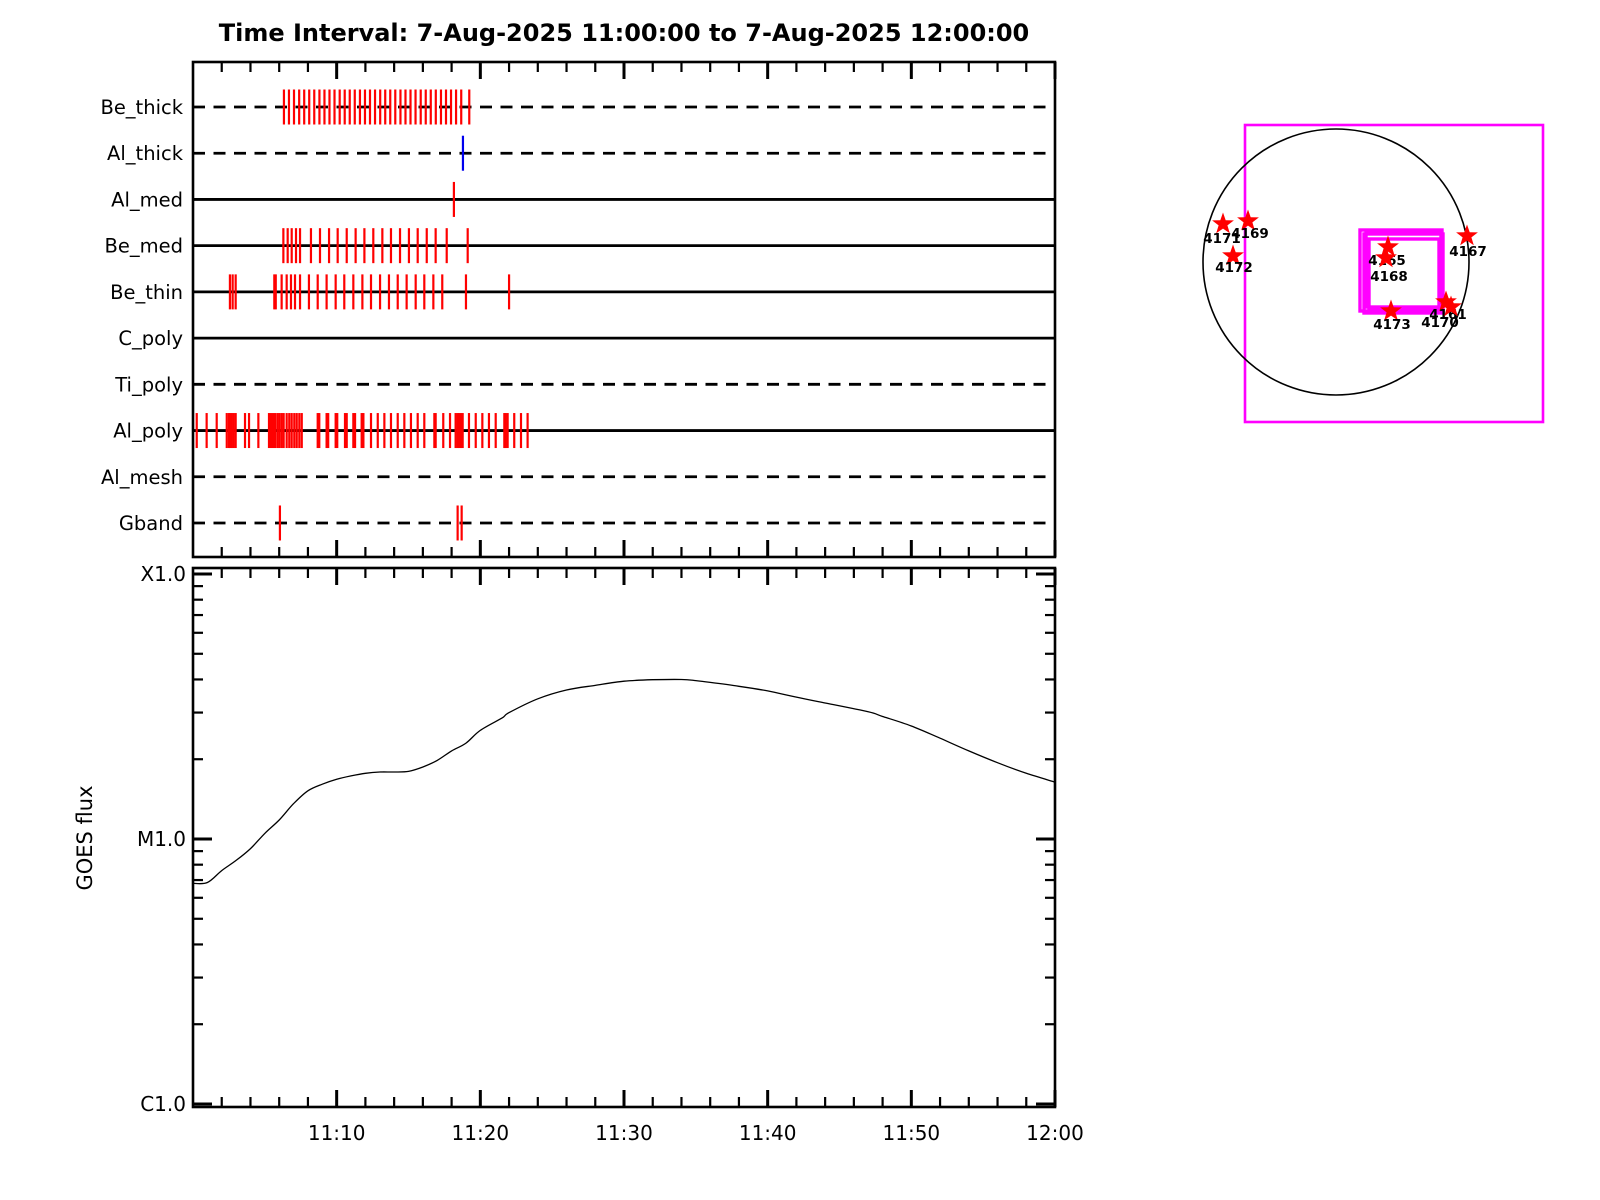 This screenshot has height=1200, width=1600. I want to click on channel-label-Al_med: Al_med, so click(147, 199).